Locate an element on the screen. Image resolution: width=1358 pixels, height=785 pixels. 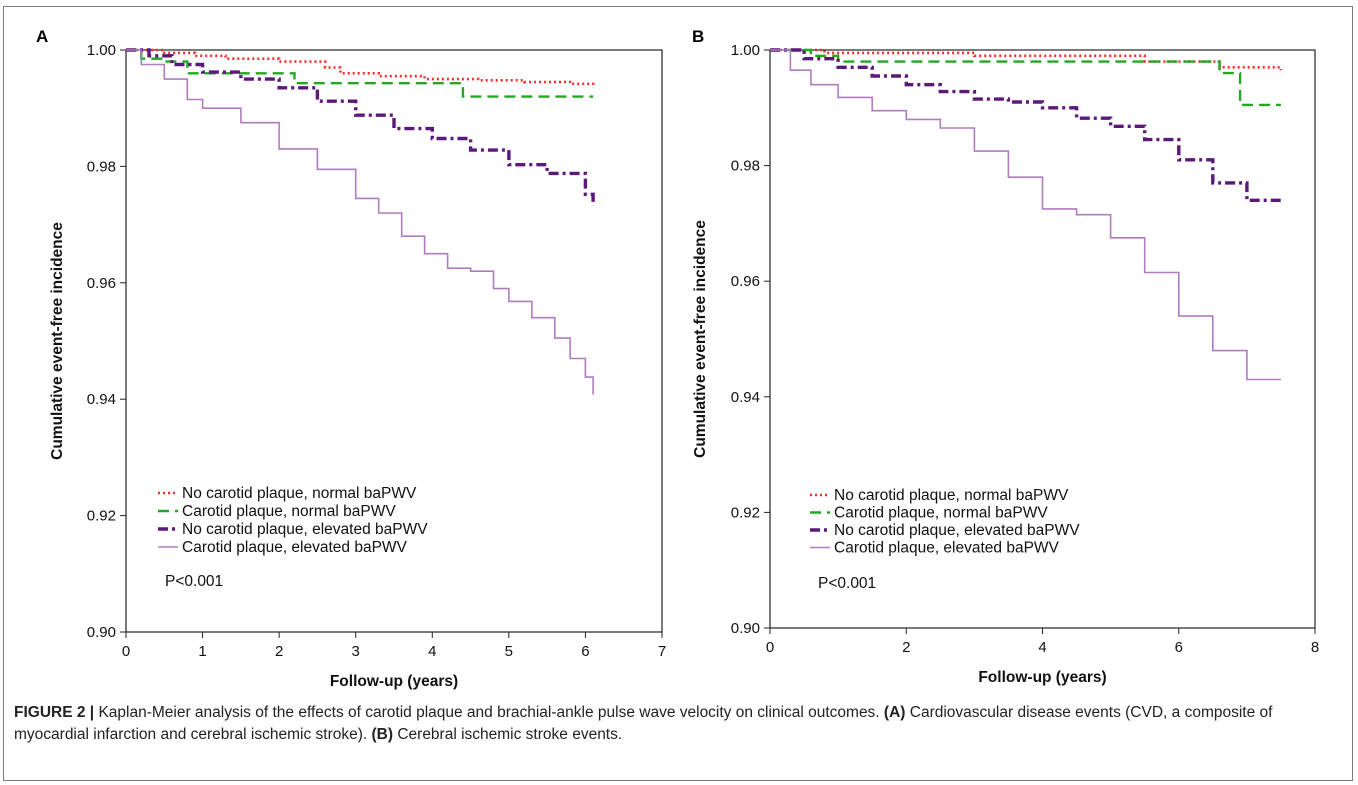
x-tick-label: 1 is located at coordinates (202, 651).